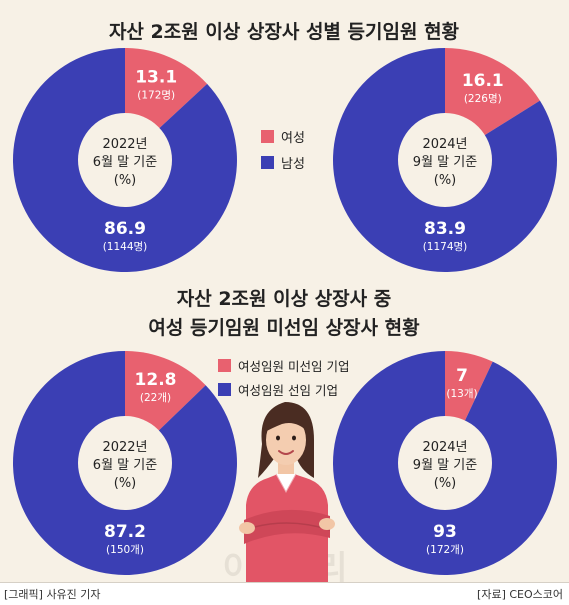 This screenshot has width=569, height=605. Describe the element at coordinates (444, 447) in the screenshot. I see `donut-4-center-text-1: 2024년` at that location.